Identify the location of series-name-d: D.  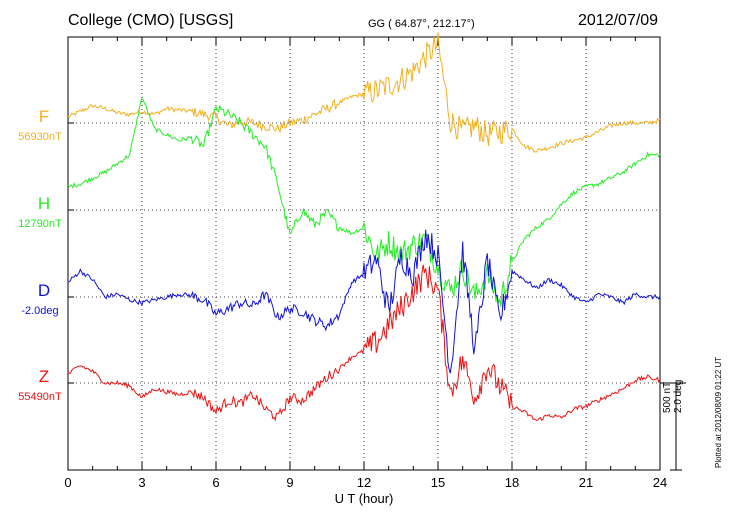
(44, 290).